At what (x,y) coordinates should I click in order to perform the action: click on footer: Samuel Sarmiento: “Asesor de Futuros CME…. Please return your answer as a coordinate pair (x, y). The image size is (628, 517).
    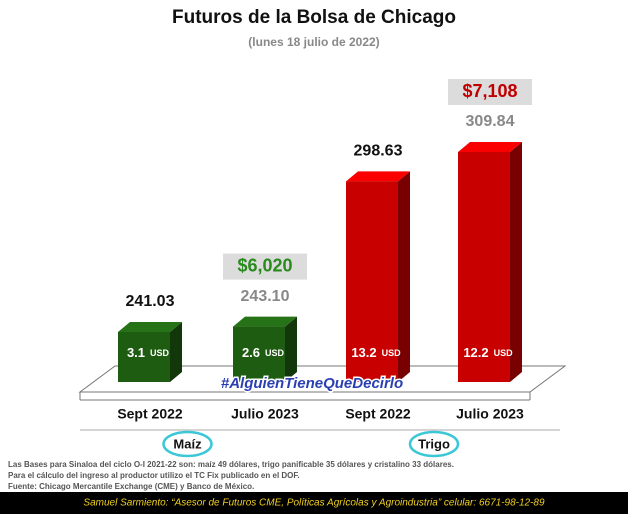
    Looking at the image, I should click on (314, 503).